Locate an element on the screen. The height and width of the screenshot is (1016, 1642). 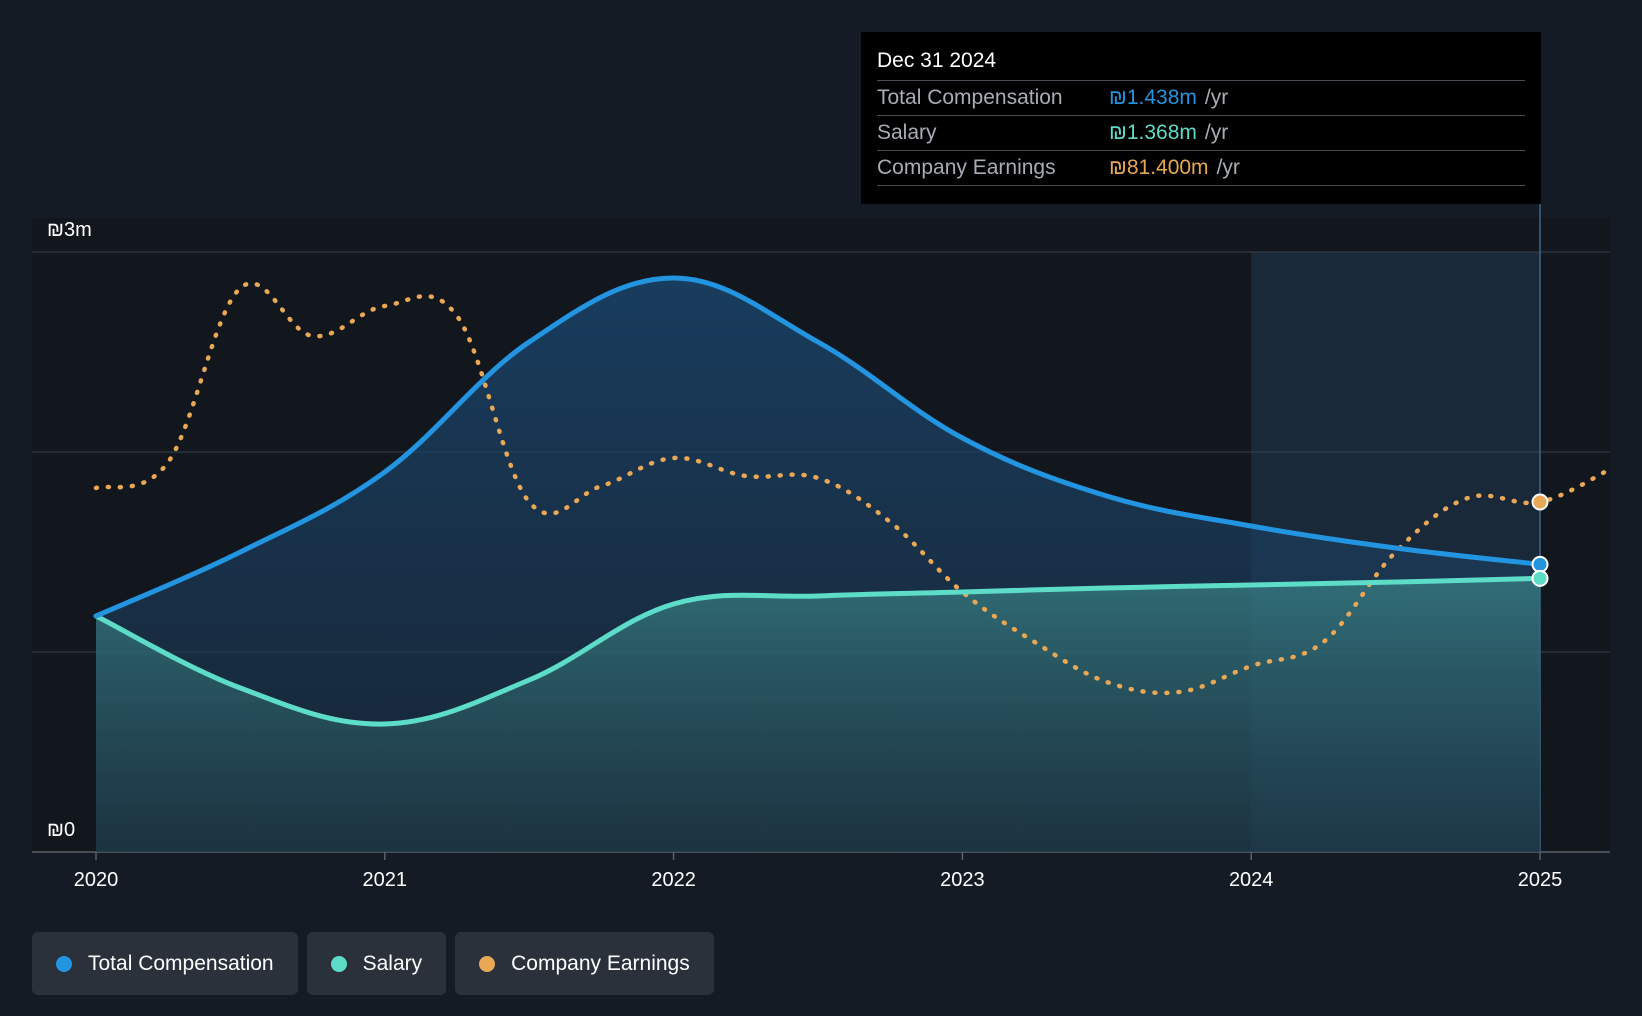
x-tick-label: 2023 is located at coordinates (962, 880).